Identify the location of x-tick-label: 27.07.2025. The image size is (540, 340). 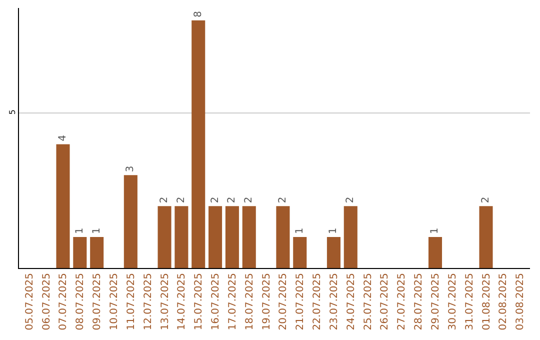
(402, 301).